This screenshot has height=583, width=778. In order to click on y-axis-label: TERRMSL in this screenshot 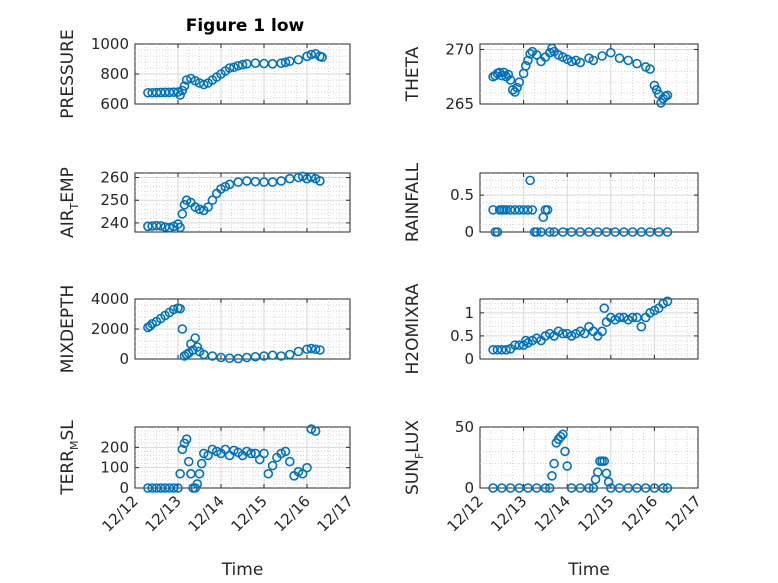, I will do `click(69, 458)`.